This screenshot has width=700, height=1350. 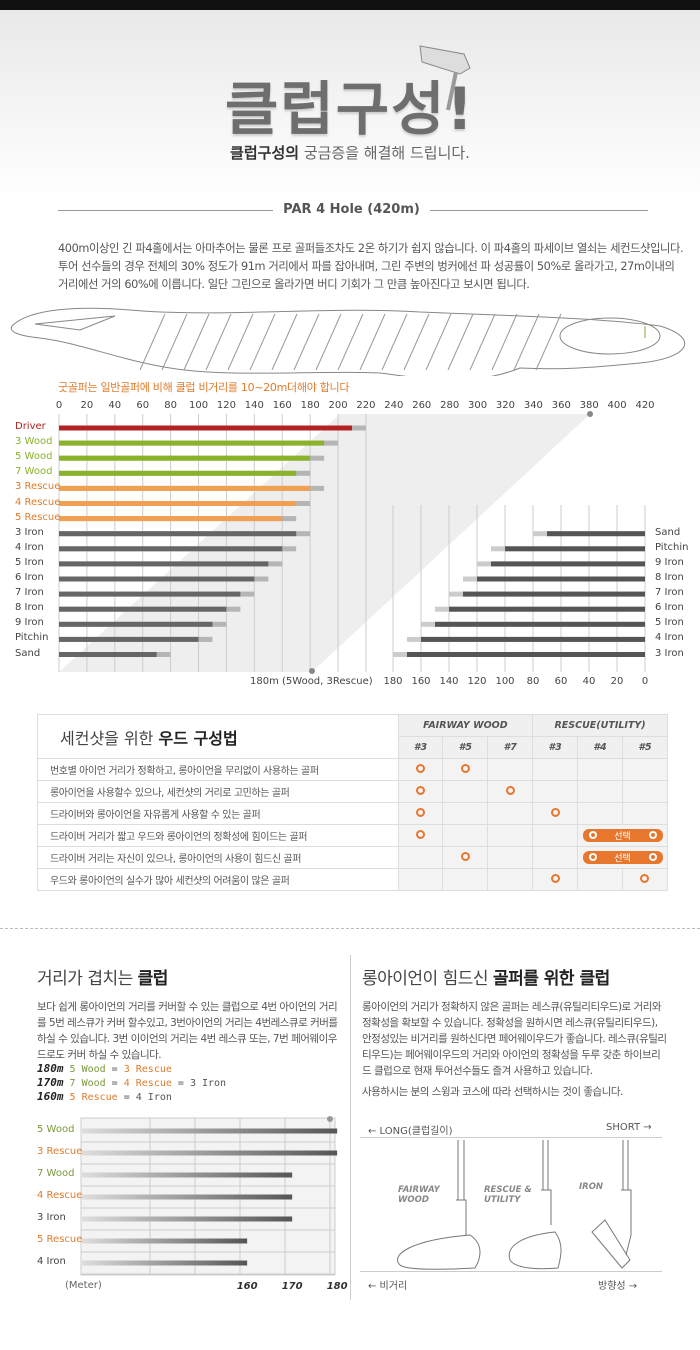 I want to click on bar-right-Sand, so click(x=596, y=534).